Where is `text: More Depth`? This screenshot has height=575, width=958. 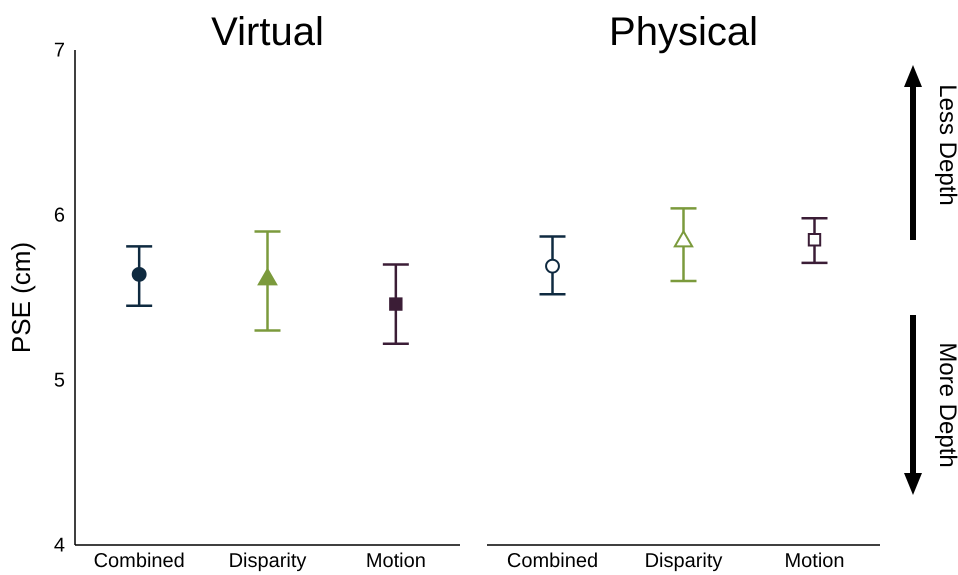 text: More Depth is located at coordinates (946, 405).